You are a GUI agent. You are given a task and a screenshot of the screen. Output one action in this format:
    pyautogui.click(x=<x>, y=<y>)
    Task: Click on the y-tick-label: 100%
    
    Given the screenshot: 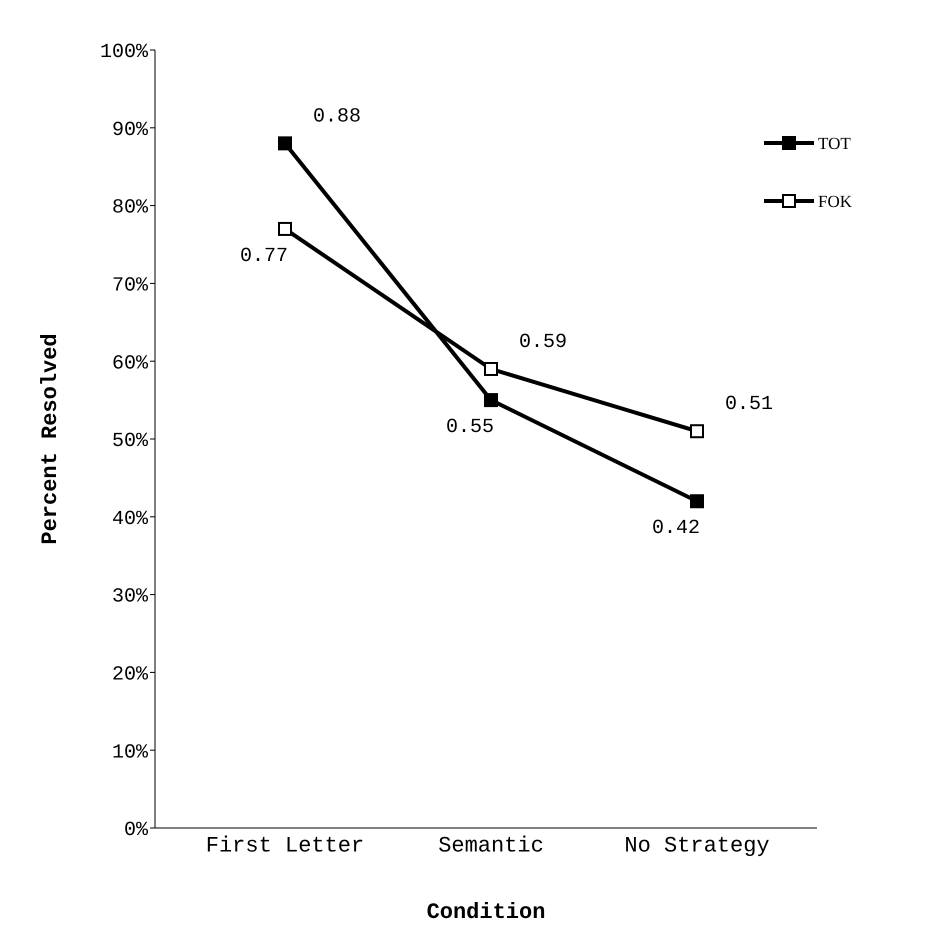 What is the action you would take?
    pyautogui.click(x=124, y=52)
    